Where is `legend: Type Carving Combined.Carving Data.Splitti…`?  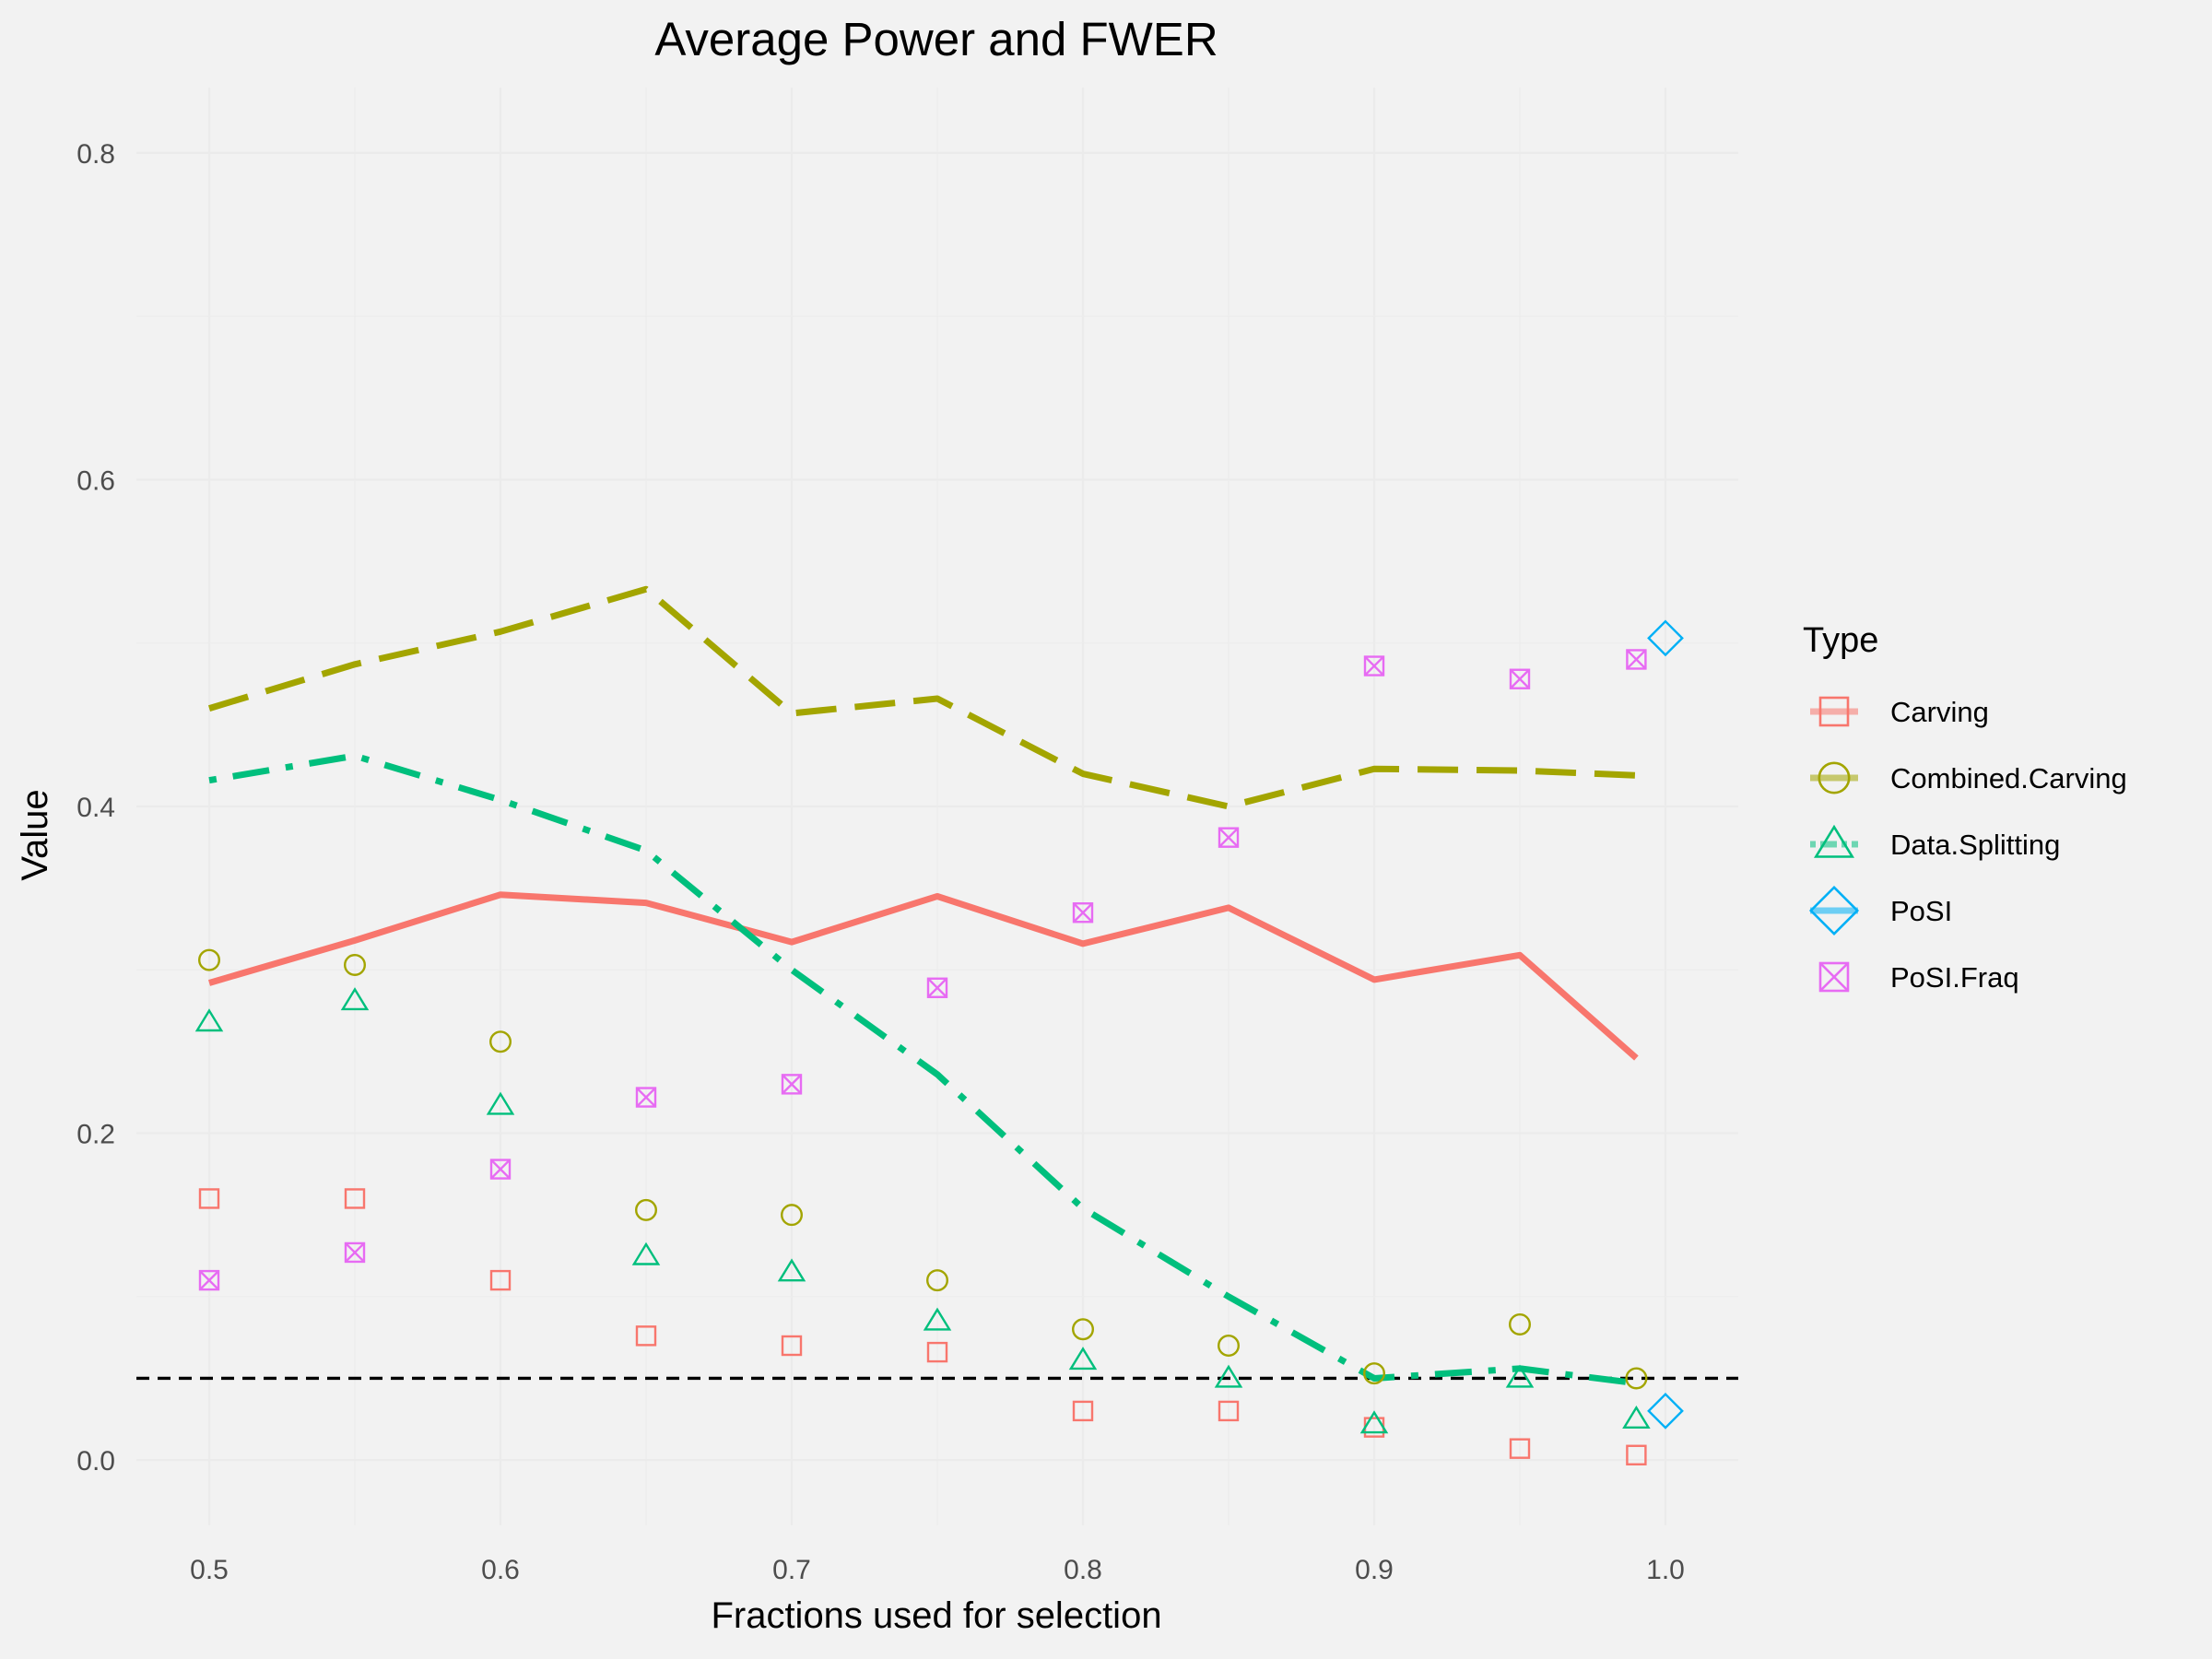
legend: Type Carving Combined.Carving Data.Splitti… is located at coordinates (1965, 807).